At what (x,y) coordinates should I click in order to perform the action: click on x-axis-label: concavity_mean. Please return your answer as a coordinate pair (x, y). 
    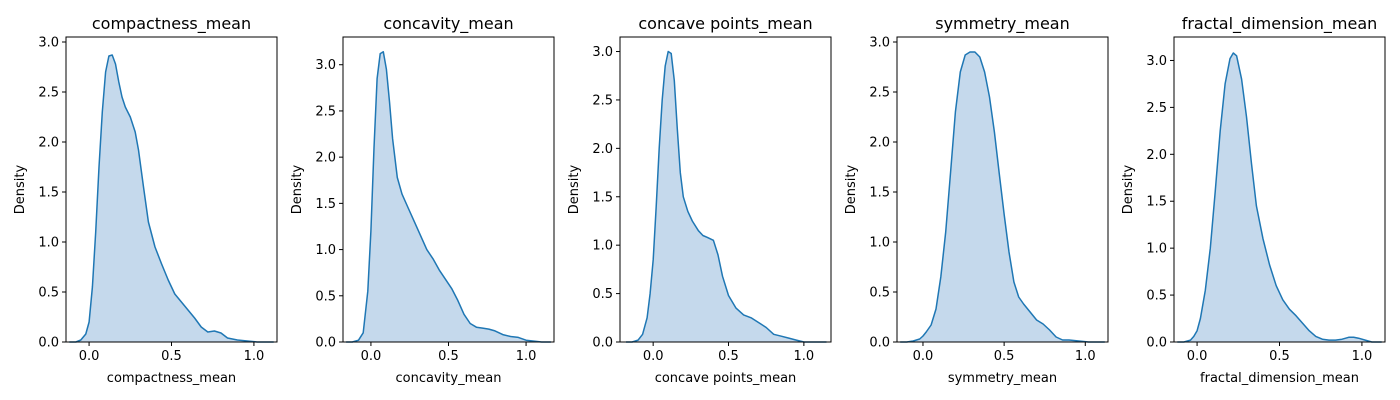
    Looking at the image, I should click on (449, 378).